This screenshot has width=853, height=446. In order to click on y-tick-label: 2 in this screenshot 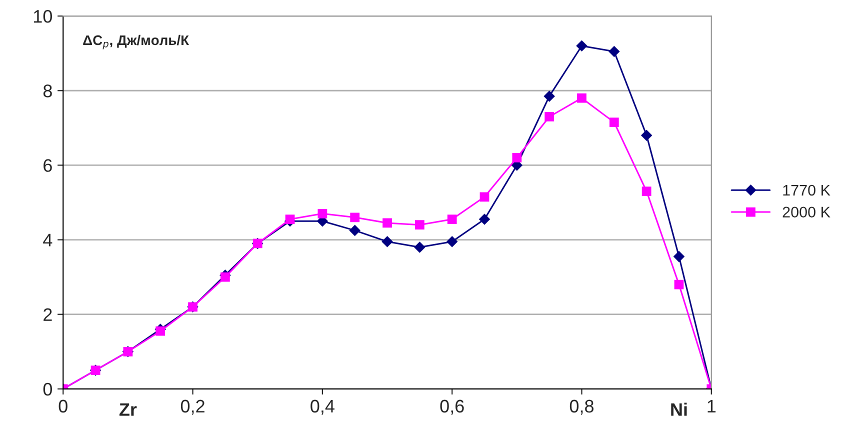, I will do `click(48, 314)`.